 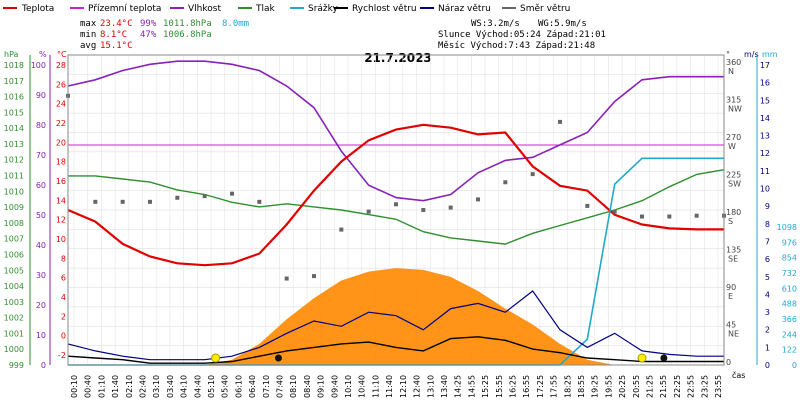 I want to click on axis-unit-hpa: hPa, so click(x=11, y=54).